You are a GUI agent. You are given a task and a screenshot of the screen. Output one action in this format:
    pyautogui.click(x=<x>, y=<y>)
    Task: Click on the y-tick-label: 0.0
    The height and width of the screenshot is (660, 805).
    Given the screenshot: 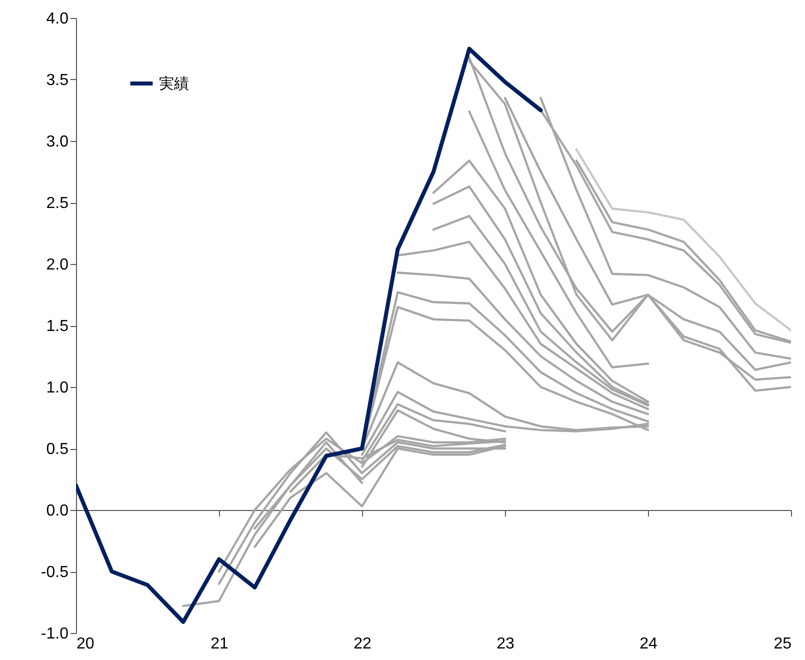 What is the action you would take?
    pyautogui.click(x=57, y=511)
    